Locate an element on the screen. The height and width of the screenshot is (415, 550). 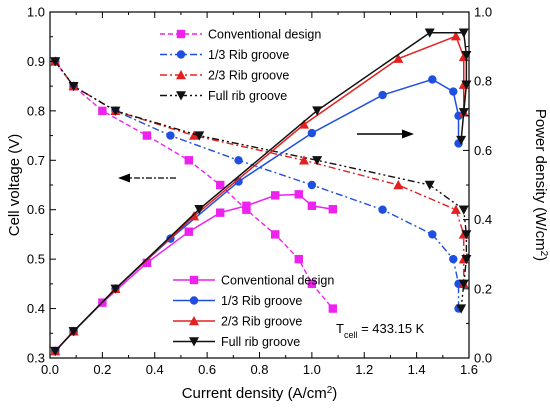
y-left-tick-label: 0.5 is located at coordinates (36, 259).